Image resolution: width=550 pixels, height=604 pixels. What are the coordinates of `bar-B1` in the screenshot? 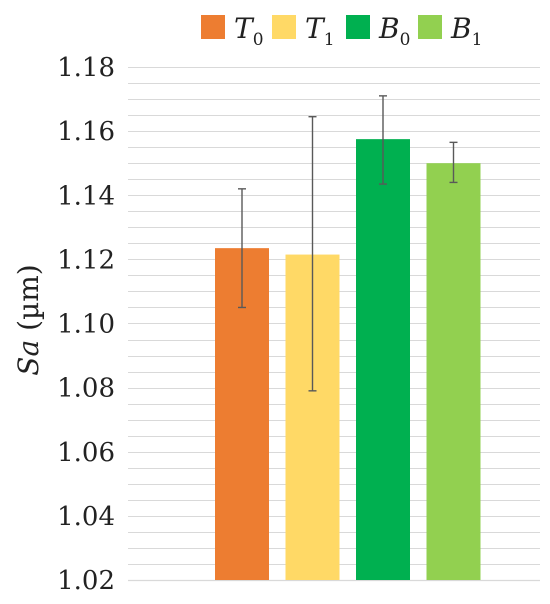 It's located at (453, 371).